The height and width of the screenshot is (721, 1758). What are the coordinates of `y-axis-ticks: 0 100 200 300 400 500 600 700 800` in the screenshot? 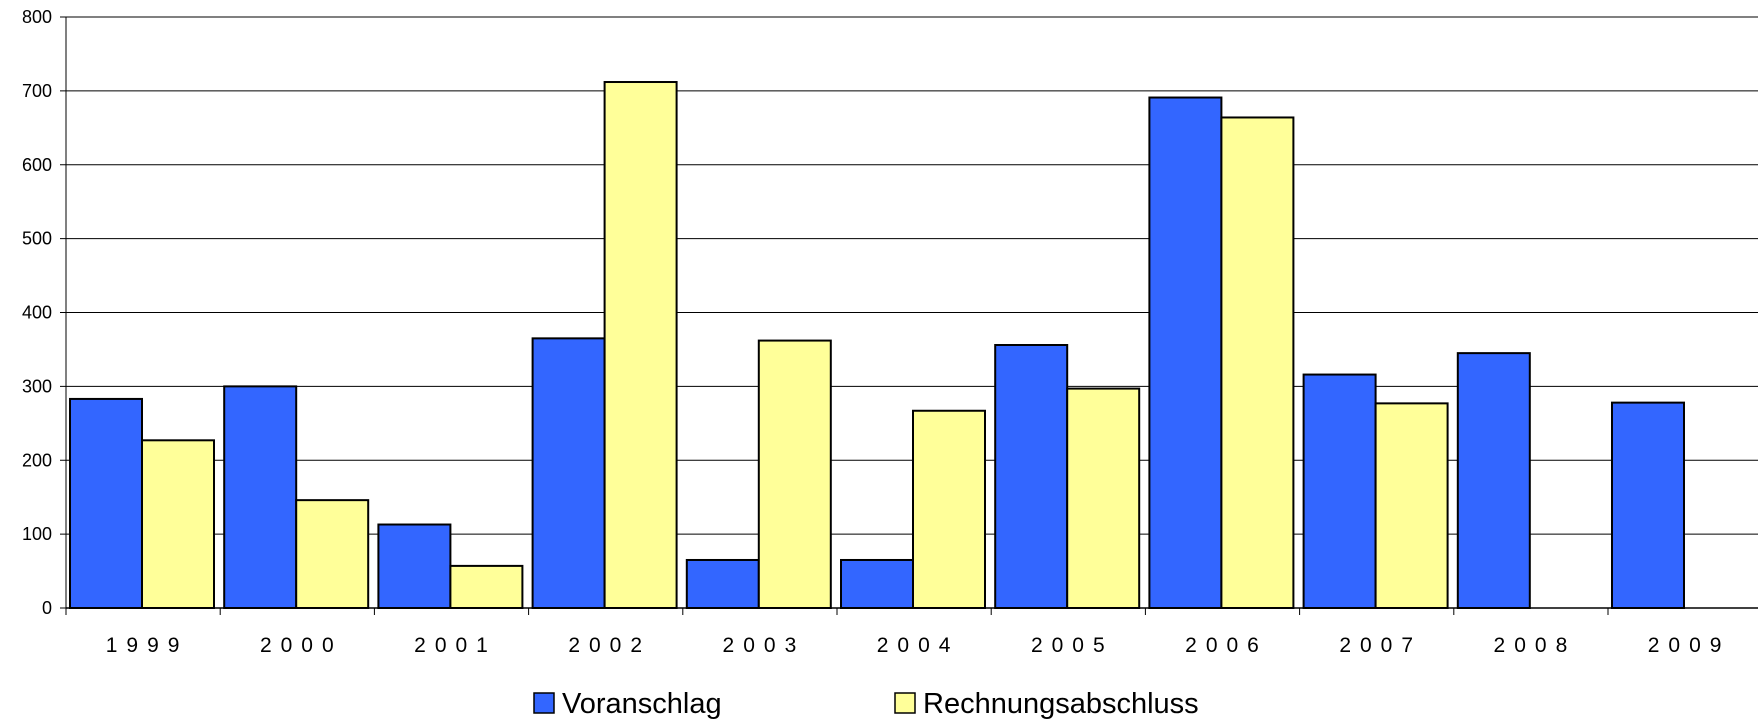 It's located at (44, 312).